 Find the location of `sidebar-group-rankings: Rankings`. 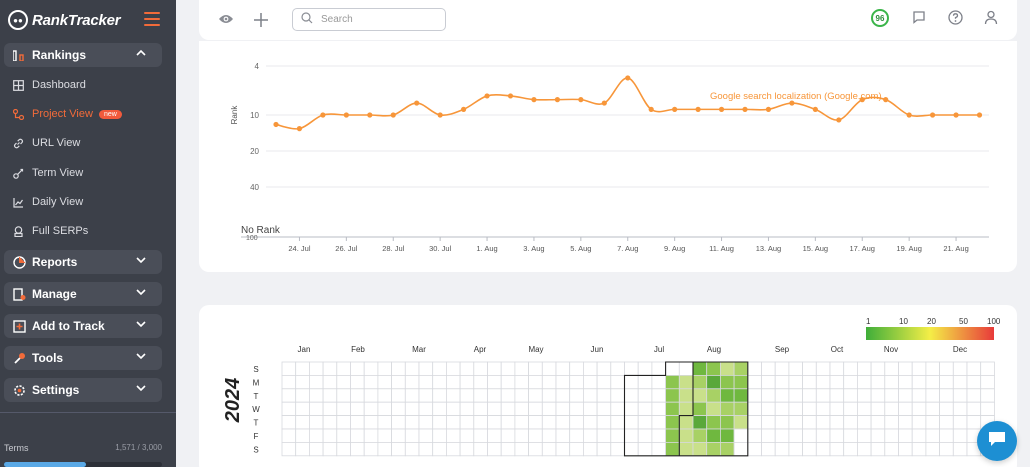

sidebar-group-rankings: Rankings is located at coordinates (83, 55).